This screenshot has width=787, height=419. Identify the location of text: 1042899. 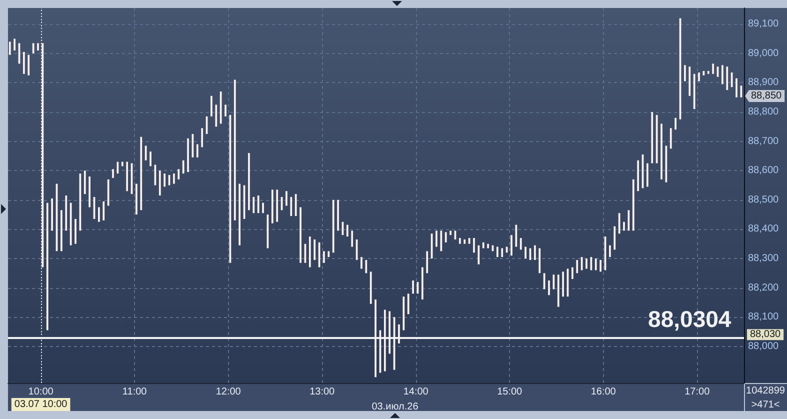
(766, 391).